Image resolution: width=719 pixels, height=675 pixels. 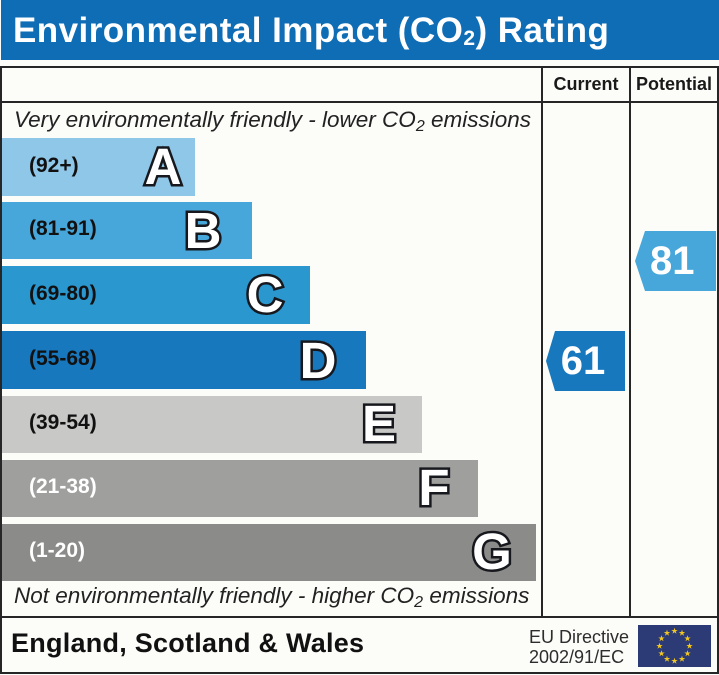 What do you see at coordinates (203, 230) in the screenshot?
I see `svg-text: B` at bounding box center [203, 230].